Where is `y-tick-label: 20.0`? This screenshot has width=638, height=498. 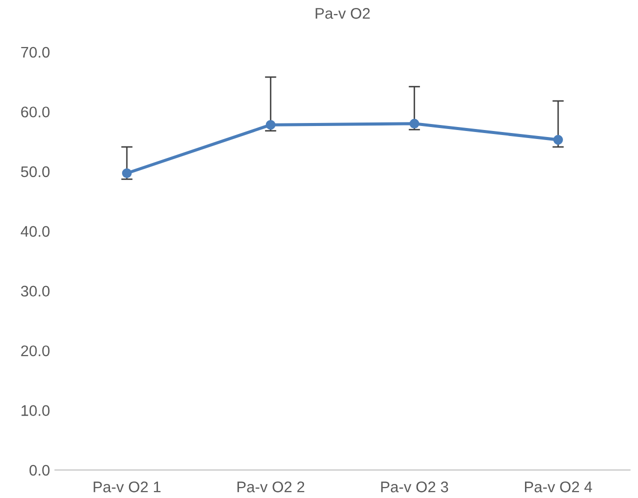 y-tick-label: 20.0 is located at coordinates (35, 350).